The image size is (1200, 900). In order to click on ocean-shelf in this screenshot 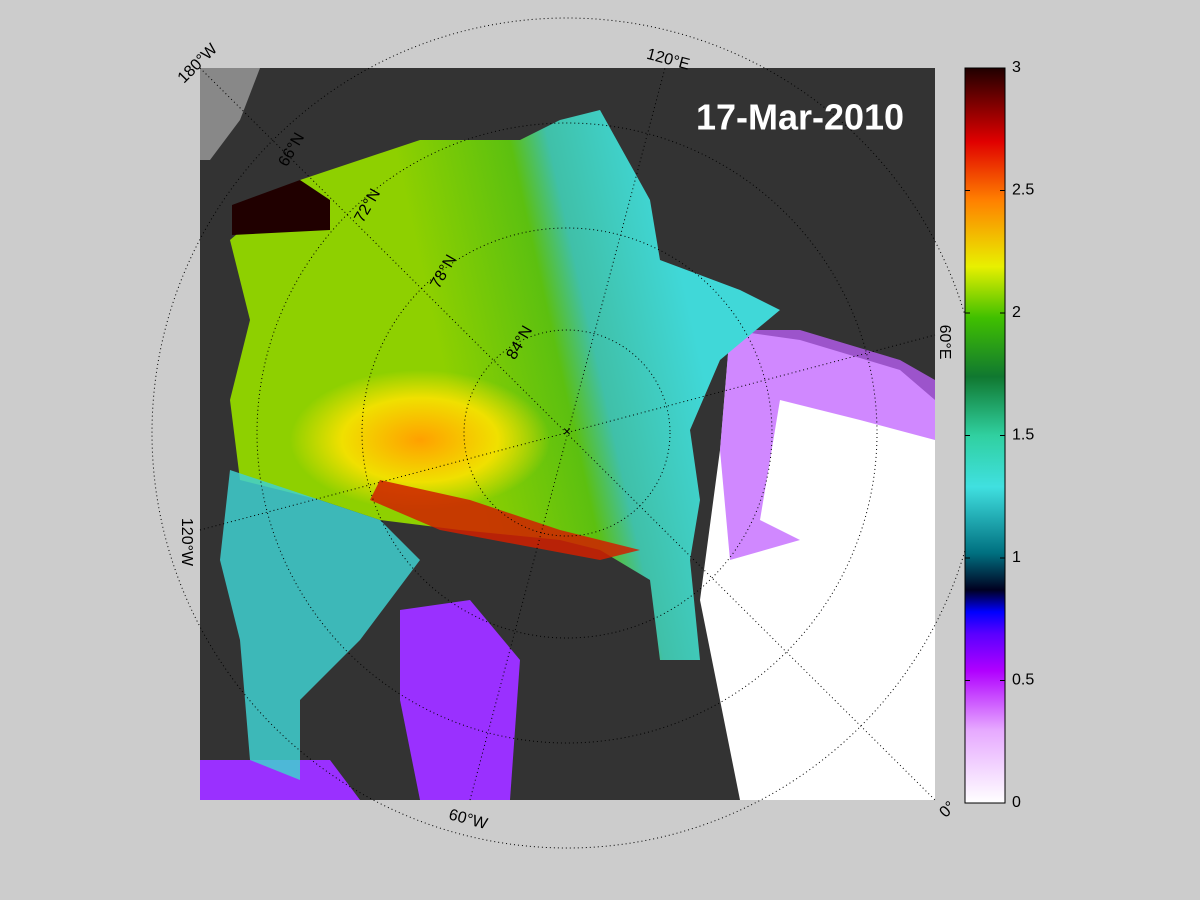, I will do `click(230, 114)`.